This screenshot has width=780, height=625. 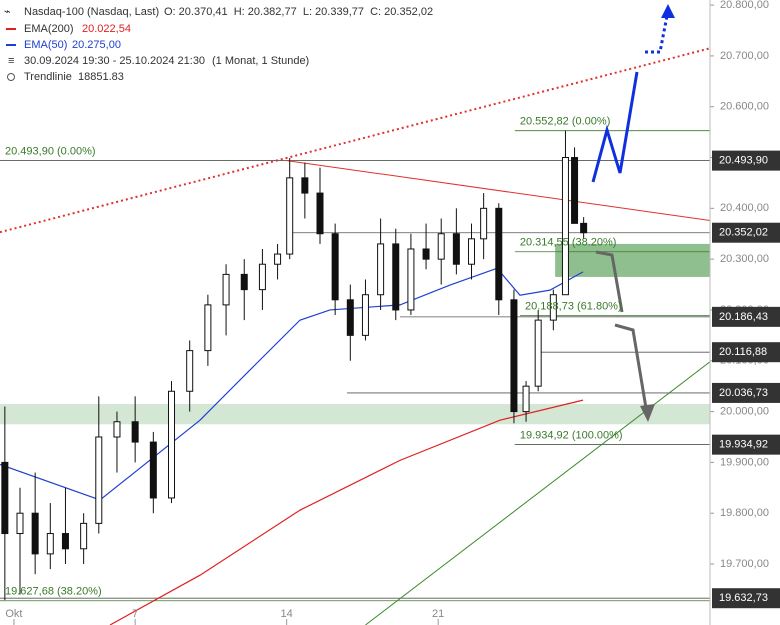 I want to click on price-tag-label: 20.036,73, so click(x=743, y=393).